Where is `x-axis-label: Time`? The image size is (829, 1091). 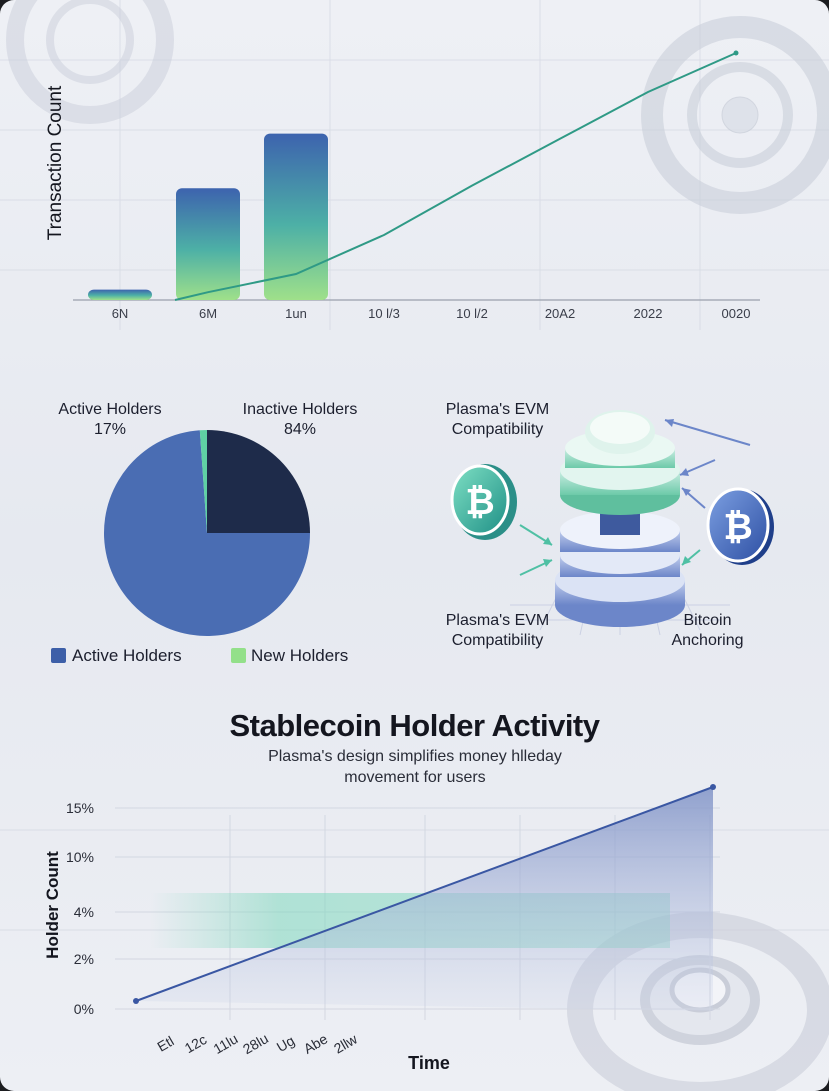 x-axis-label: Time is located at coordinates (429, 1063).